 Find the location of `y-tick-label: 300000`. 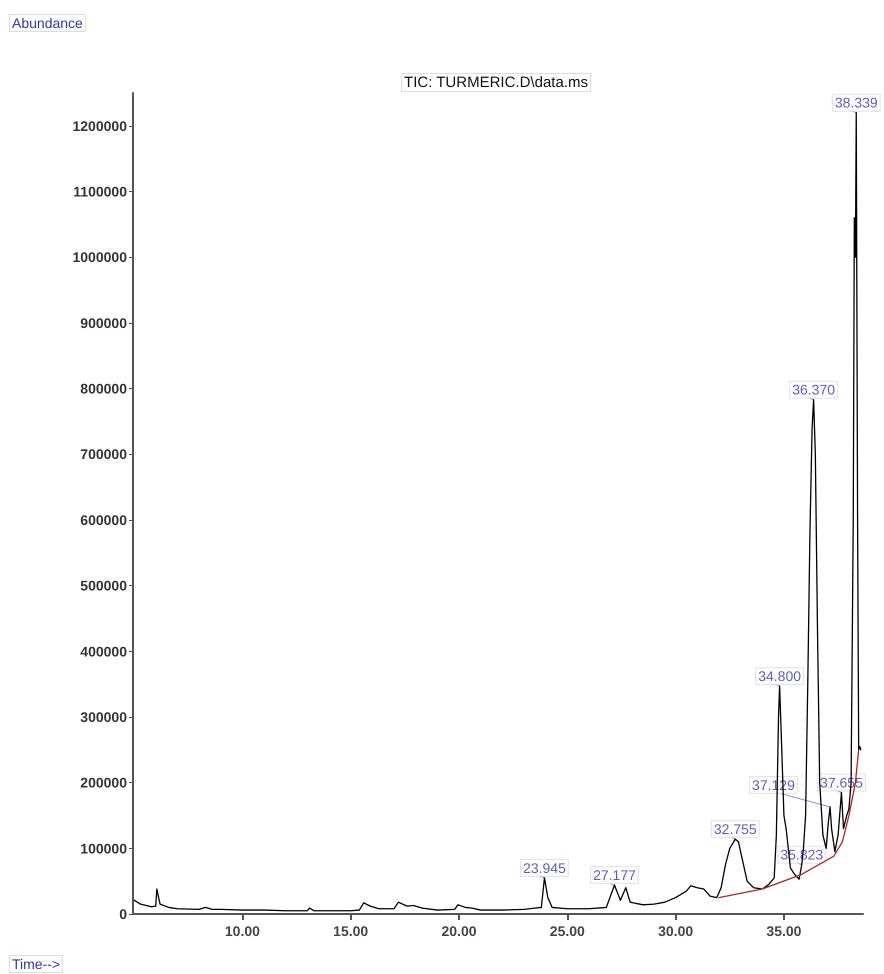

y-tick-label: 300000 is located at coordinates (104, 716).